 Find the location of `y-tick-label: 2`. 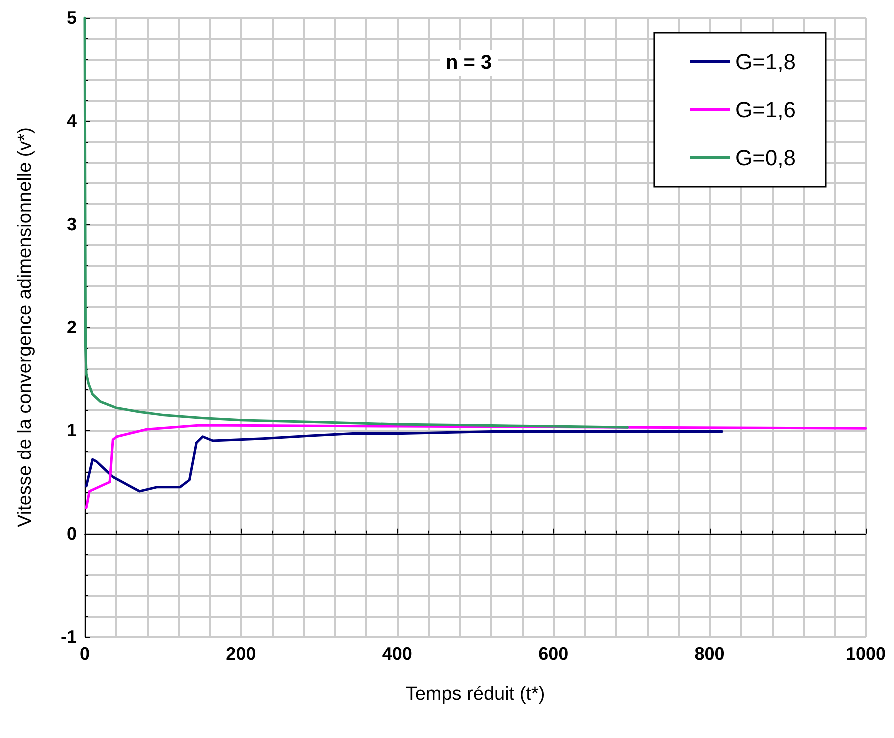

y-tick-label: 2 is located at coordinates (71, 328).